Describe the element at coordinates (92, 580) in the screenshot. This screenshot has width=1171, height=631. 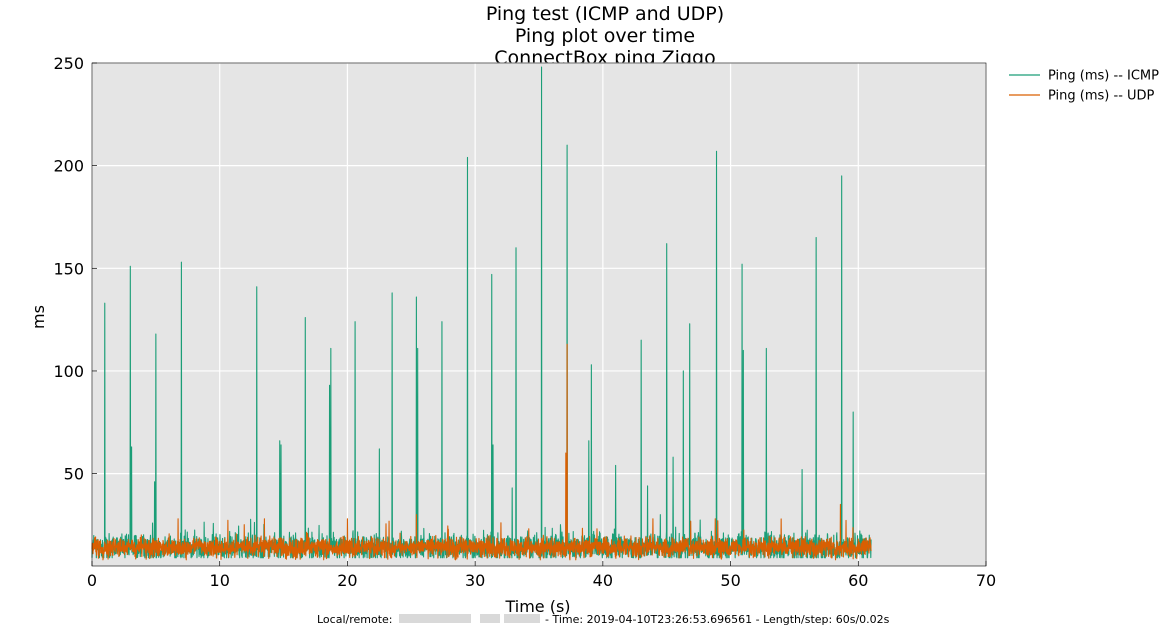
I see `x-tick-label: 0` at that location.